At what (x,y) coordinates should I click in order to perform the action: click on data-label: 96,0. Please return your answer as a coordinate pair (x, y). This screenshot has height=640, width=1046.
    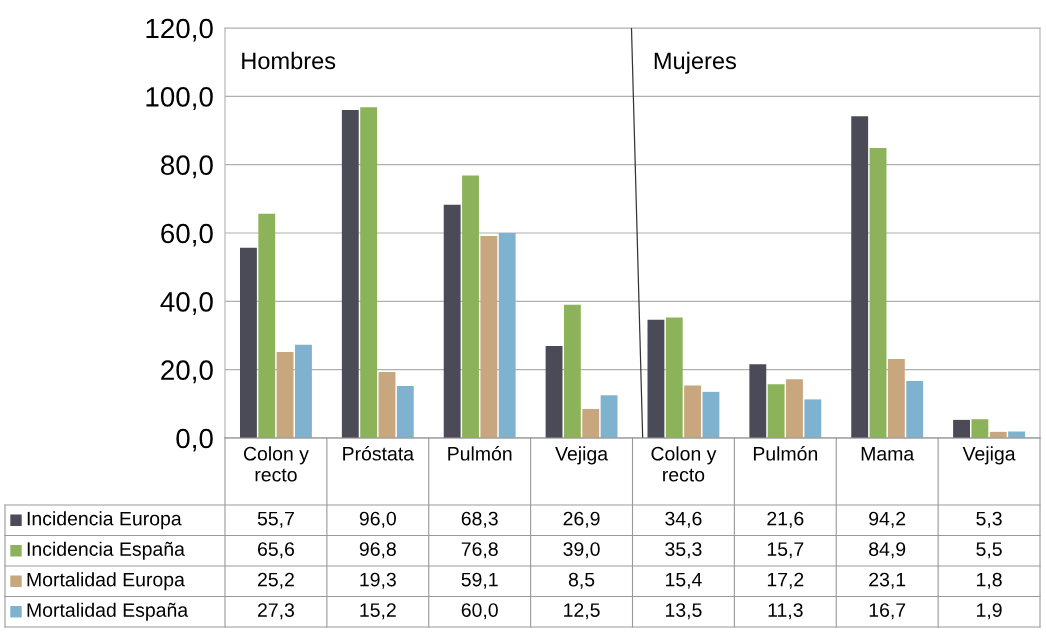
    Looking at the image, I should click on (377, 519).